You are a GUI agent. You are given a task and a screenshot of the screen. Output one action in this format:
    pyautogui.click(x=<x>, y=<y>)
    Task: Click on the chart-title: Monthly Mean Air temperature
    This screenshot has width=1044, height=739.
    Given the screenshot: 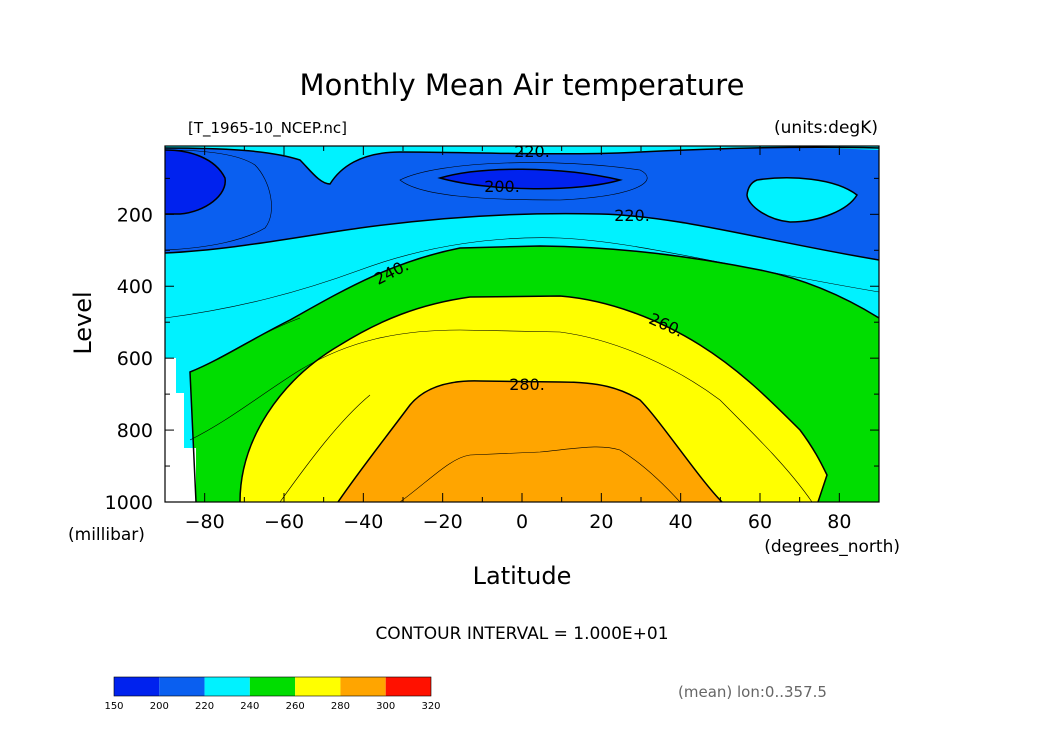 What is the action you would take?
    pyautogui.click(x=522, y=85)
    